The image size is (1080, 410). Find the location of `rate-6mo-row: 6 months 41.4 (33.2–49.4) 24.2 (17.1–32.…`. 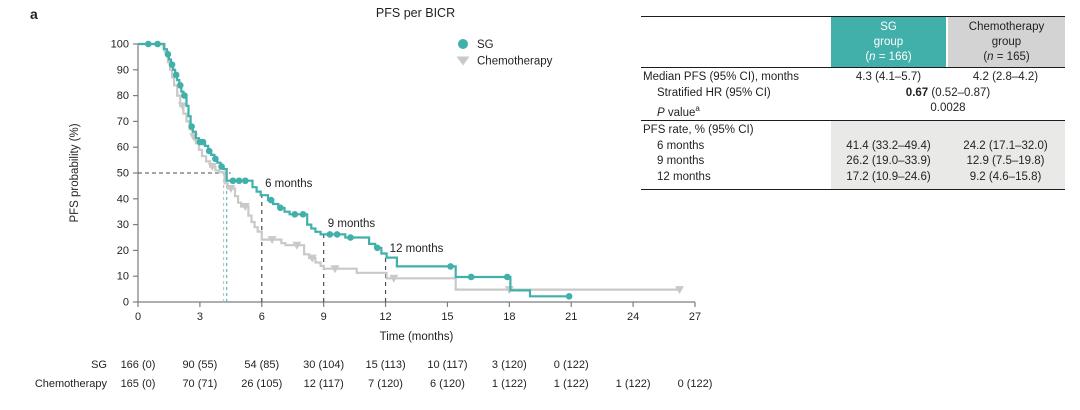

rate-6mo-row: 6 months 41.4 (33.2–49.4) 24.2 (17.1–32.… is located at coordinates (853, 147).